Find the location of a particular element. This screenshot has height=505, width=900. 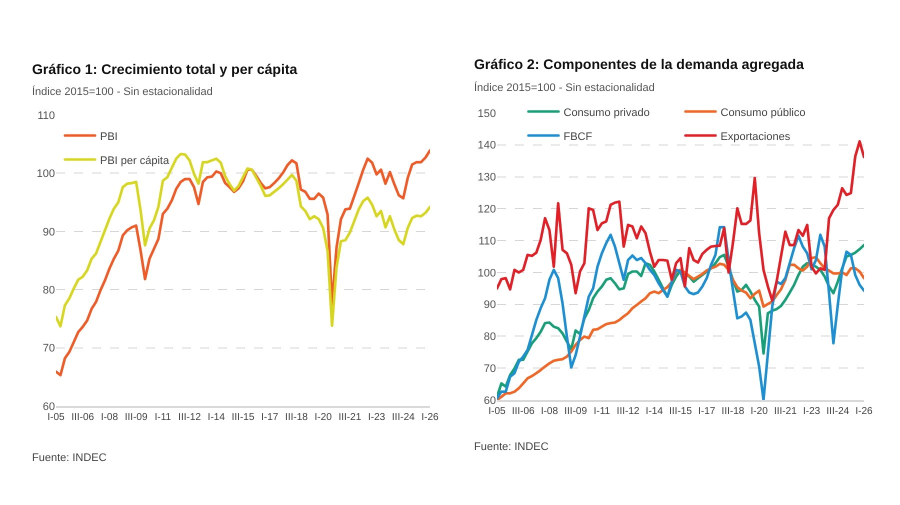

chart-title: Gráfico 2: Componentes de la demanda agregada is located at coordinates (639, 64).